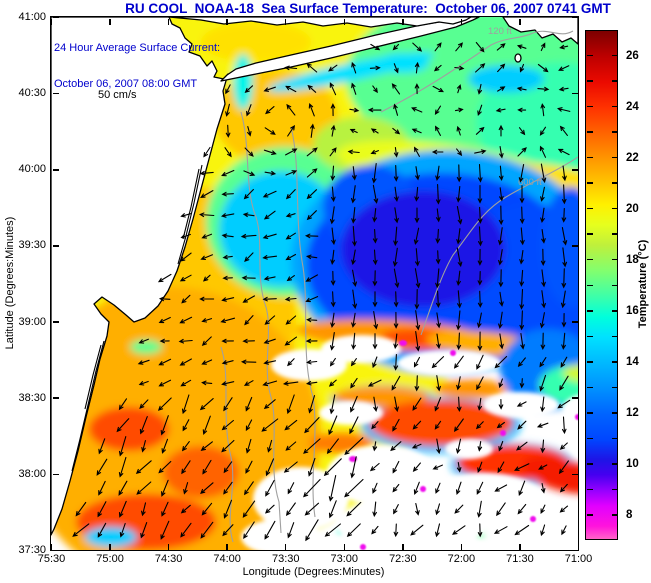 The width and height of the screenshot is (651, 583). What do you see at coordinates (110, 559) in the screenshot?
I see `x-tick-label: 75:00` at bounding box center [110, 559].